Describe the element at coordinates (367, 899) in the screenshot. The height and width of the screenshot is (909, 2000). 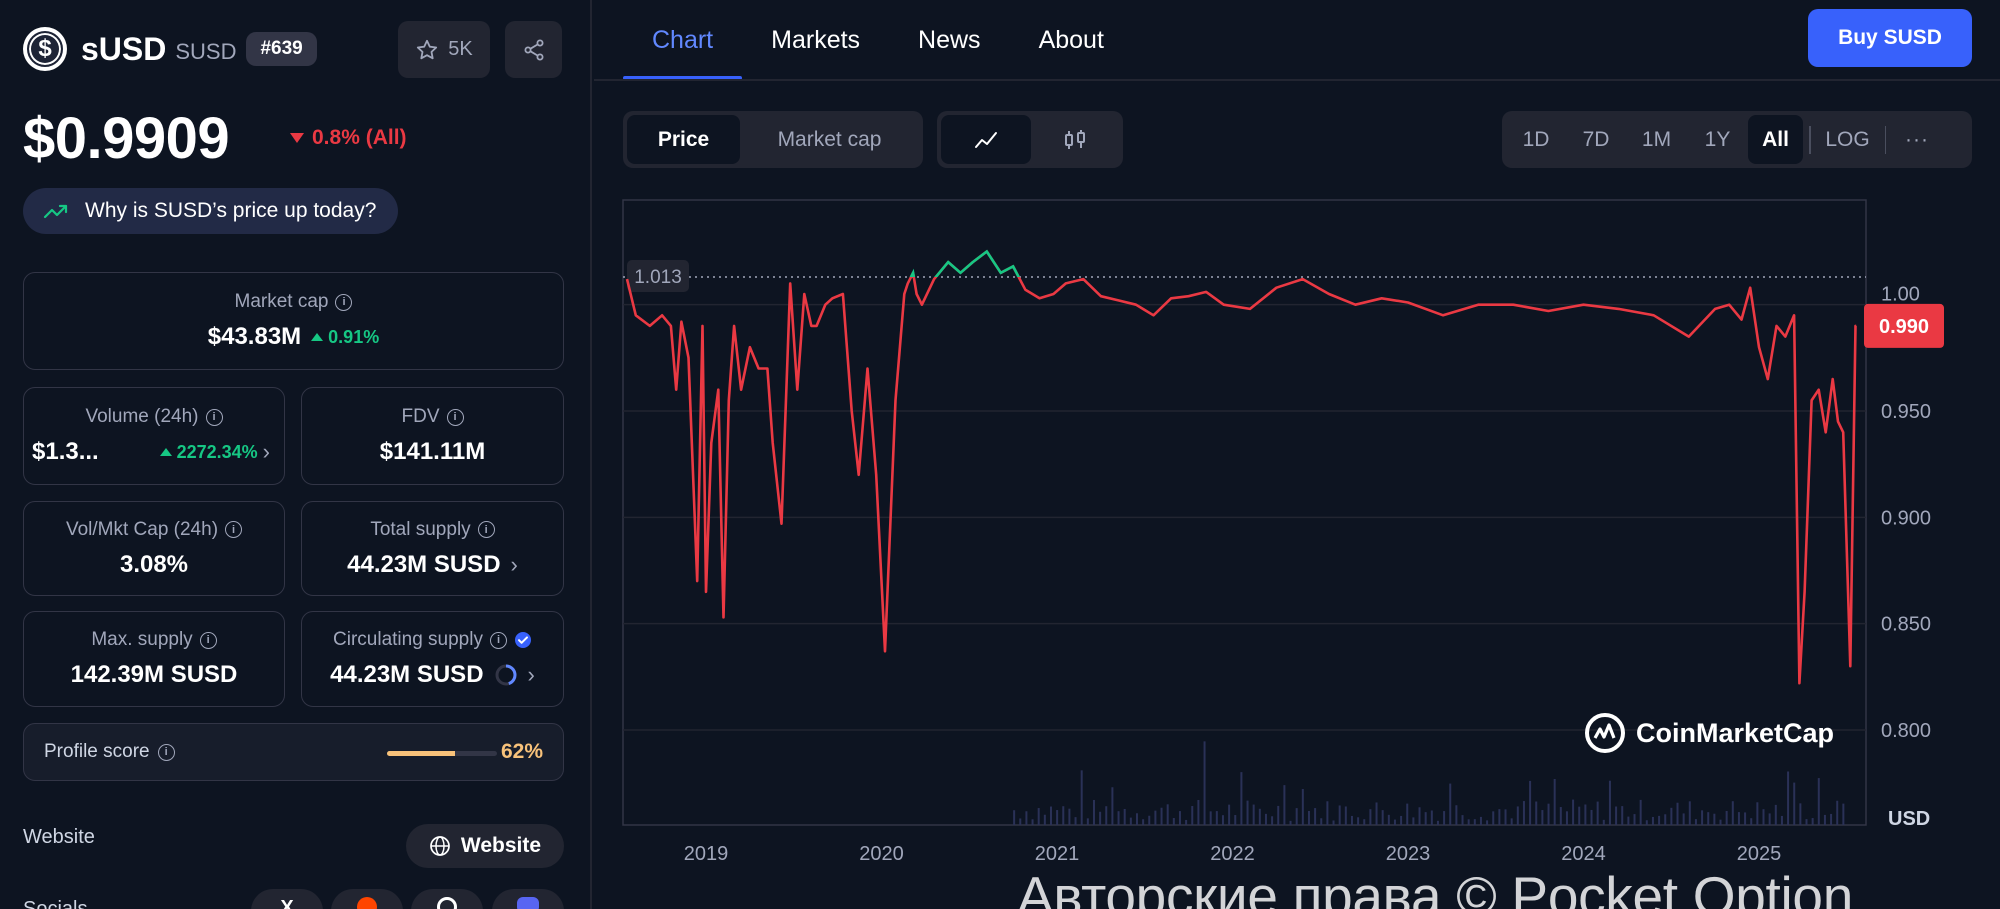
I see `reddit-social-button` at that location.